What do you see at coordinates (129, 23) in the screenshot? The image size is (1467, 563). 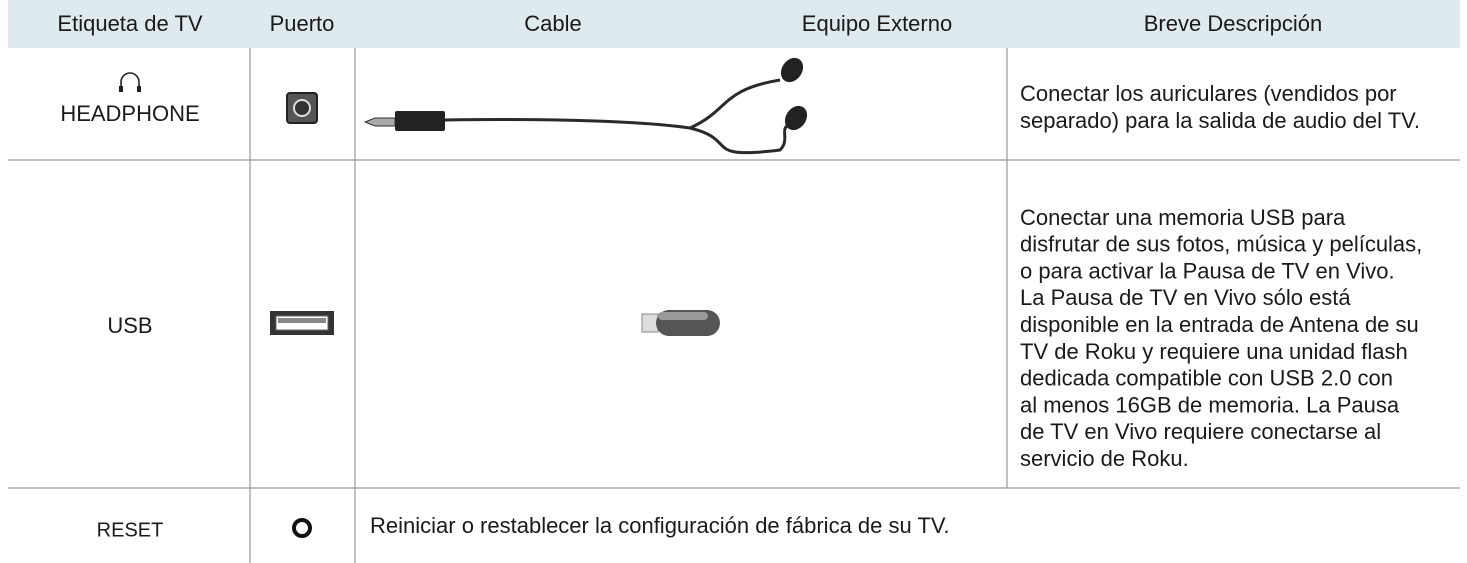 I see `header-cell: Etiqueta de TV` at bounding box center [129, 23].